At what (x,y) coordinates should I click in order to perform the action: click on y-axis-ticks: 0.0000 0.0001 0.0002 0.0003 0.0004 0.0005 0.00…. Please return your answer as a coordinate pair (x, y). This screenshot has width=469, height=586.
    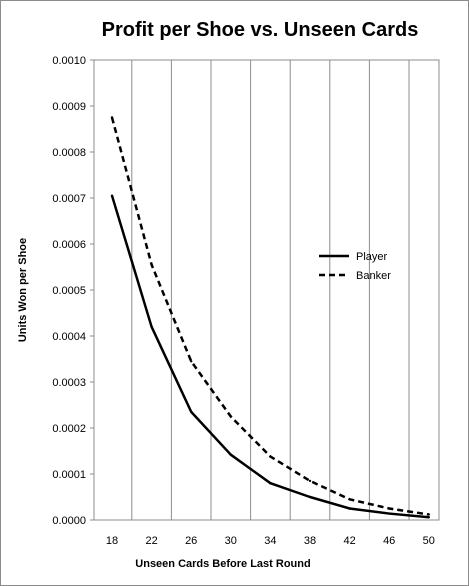
    Looking at the image, I should click on (73, 291).